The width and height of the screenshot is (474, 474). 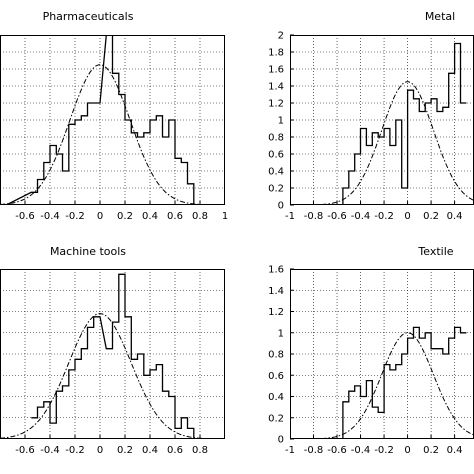 I want to click on y-tick-label: 1.8, so click(x=276, y=53).